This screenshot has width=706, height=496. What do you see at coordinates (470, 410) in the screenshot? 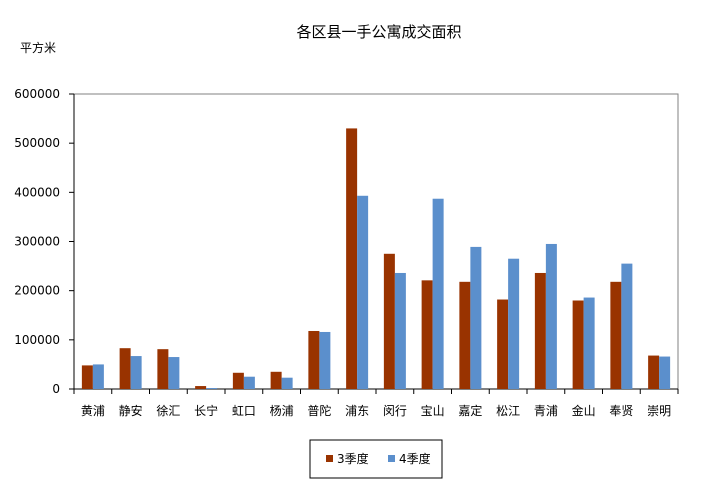
I see `x-category-label: 嘉定` at bounding box center [470, 410].